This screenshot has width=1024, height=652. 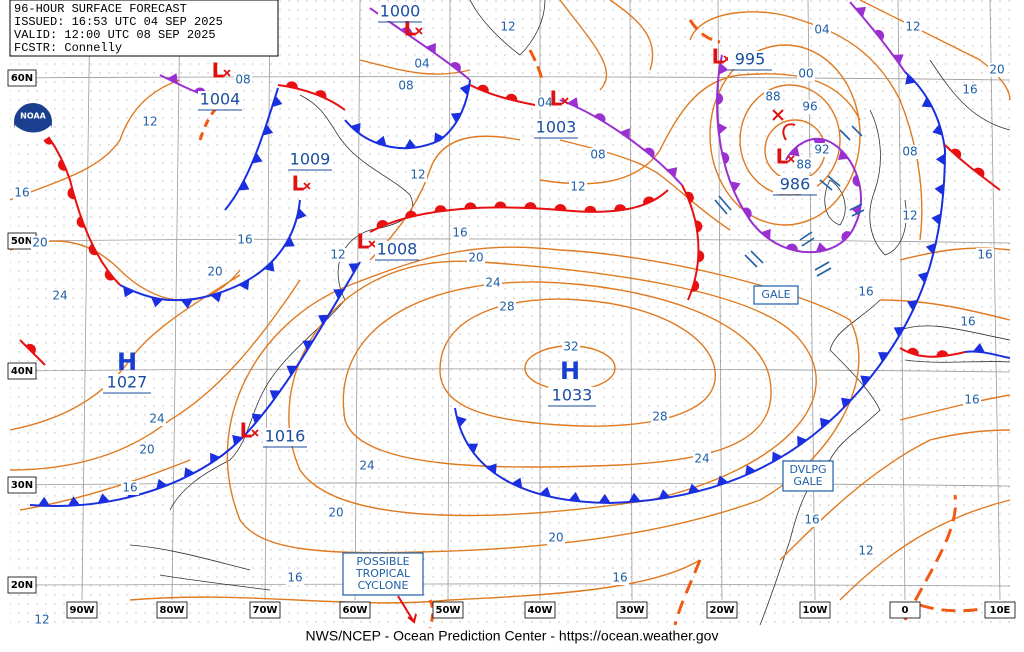 I want to click on warning-text: TROPICAL, so click(x=383, y=573).